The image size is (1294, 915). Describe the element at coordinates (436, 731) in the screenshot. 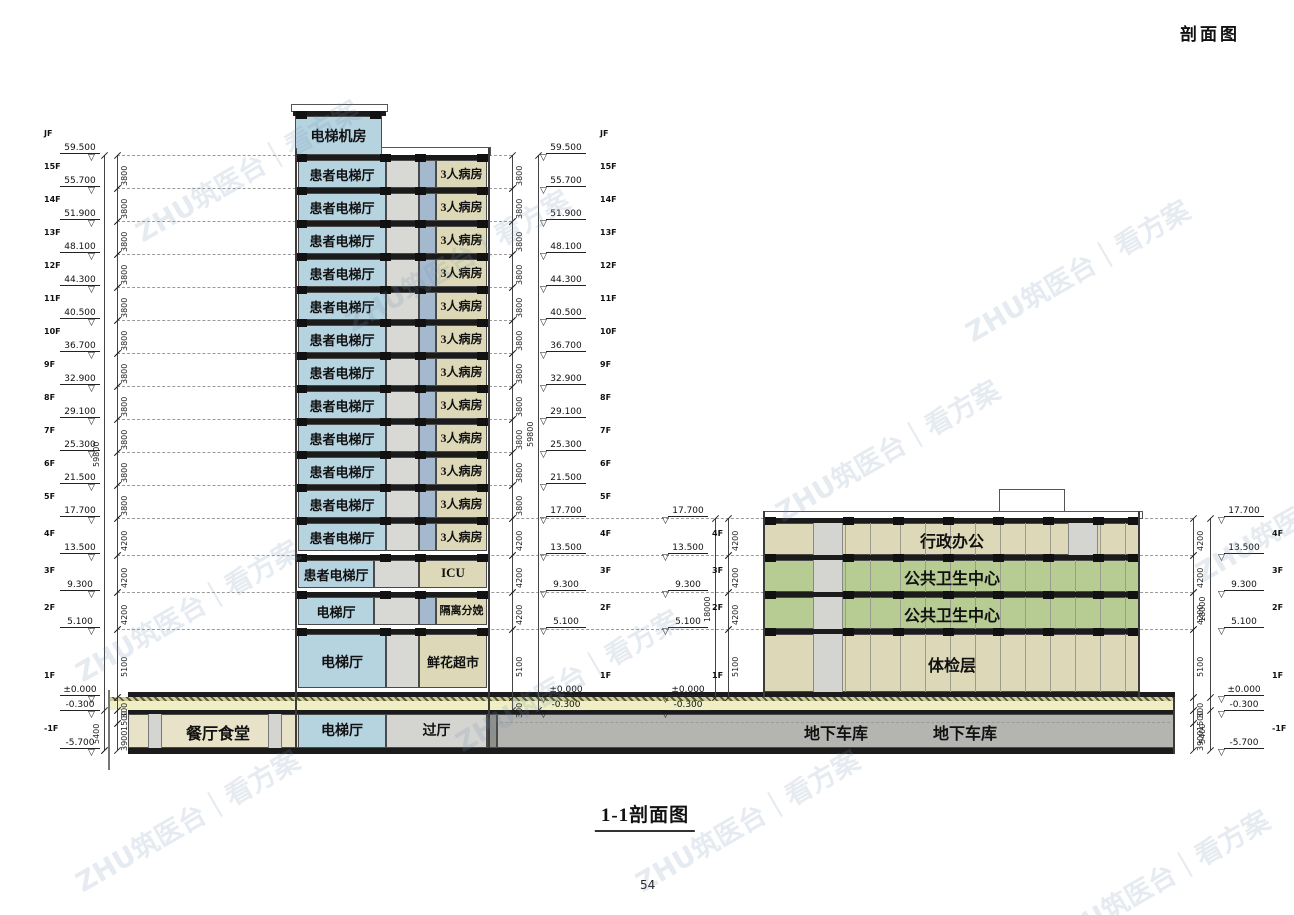

I see `basement-room-label: 过厅` at that location.